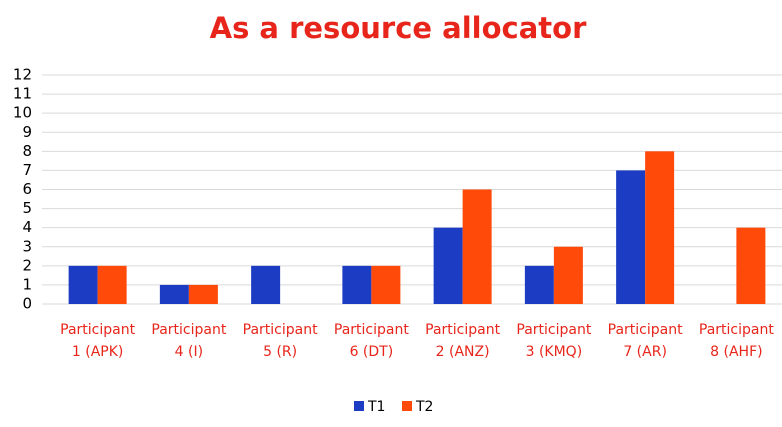 This screenshot has height=427, width=782. I want to click on y-tick-label: 2, so click(27, 265).